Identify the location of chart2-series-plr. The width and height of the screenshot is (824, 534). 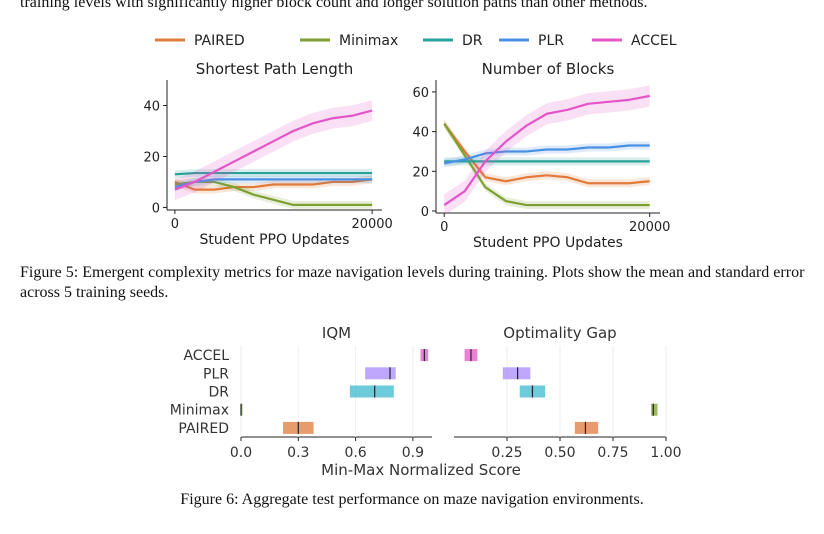
(547, 154).